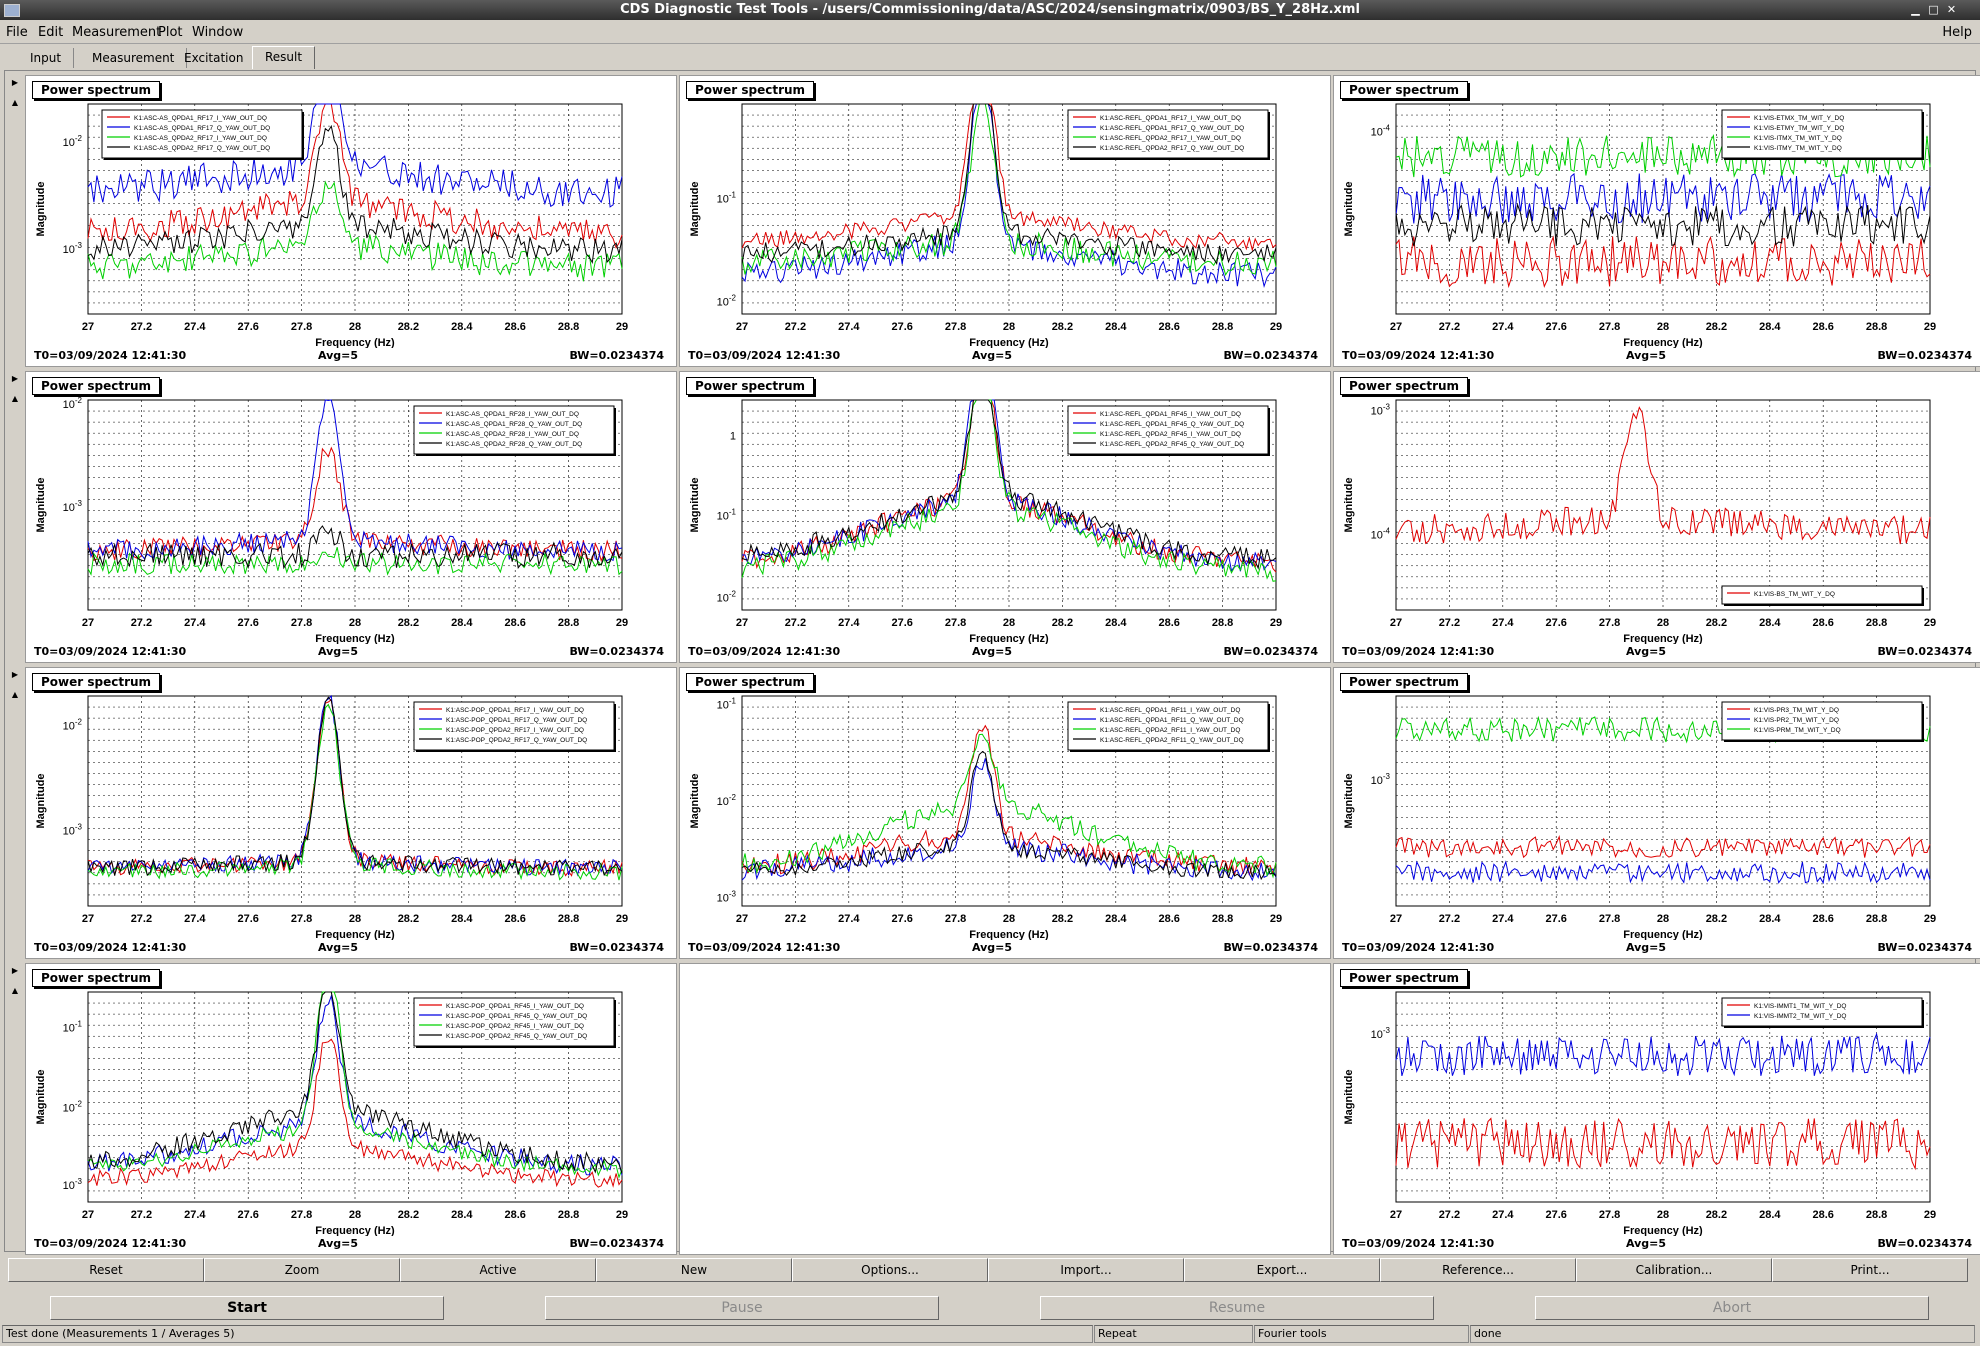  I want to click on plot-header: Power spectrum, so click(96, 682).